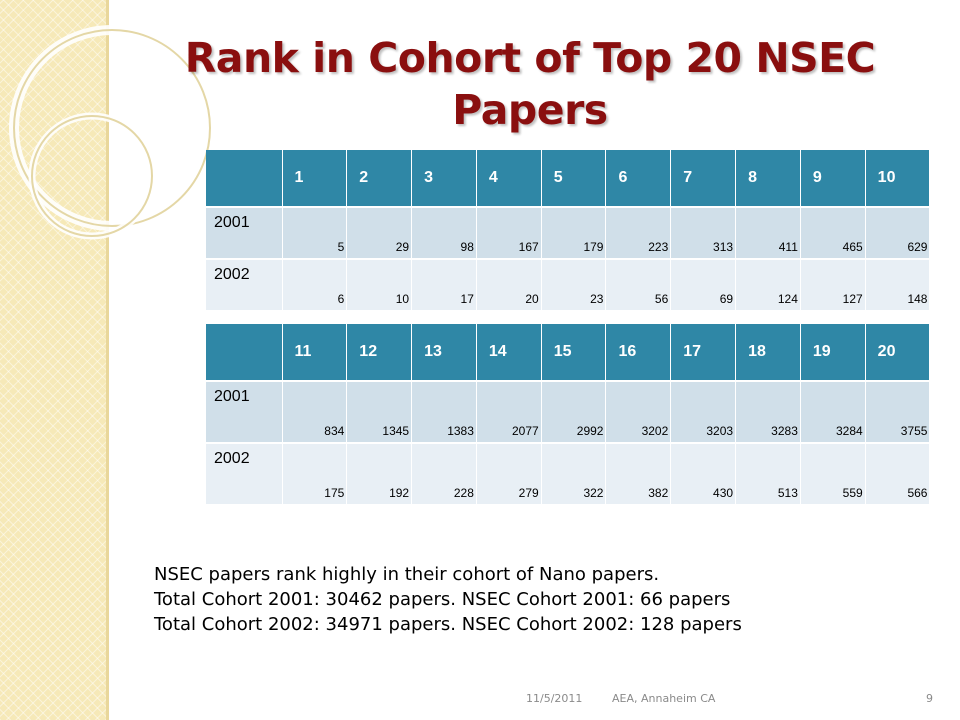 The width and height of the screenshot is (960, 720). I want to click on rank-cell: 179, so click(574, 232).